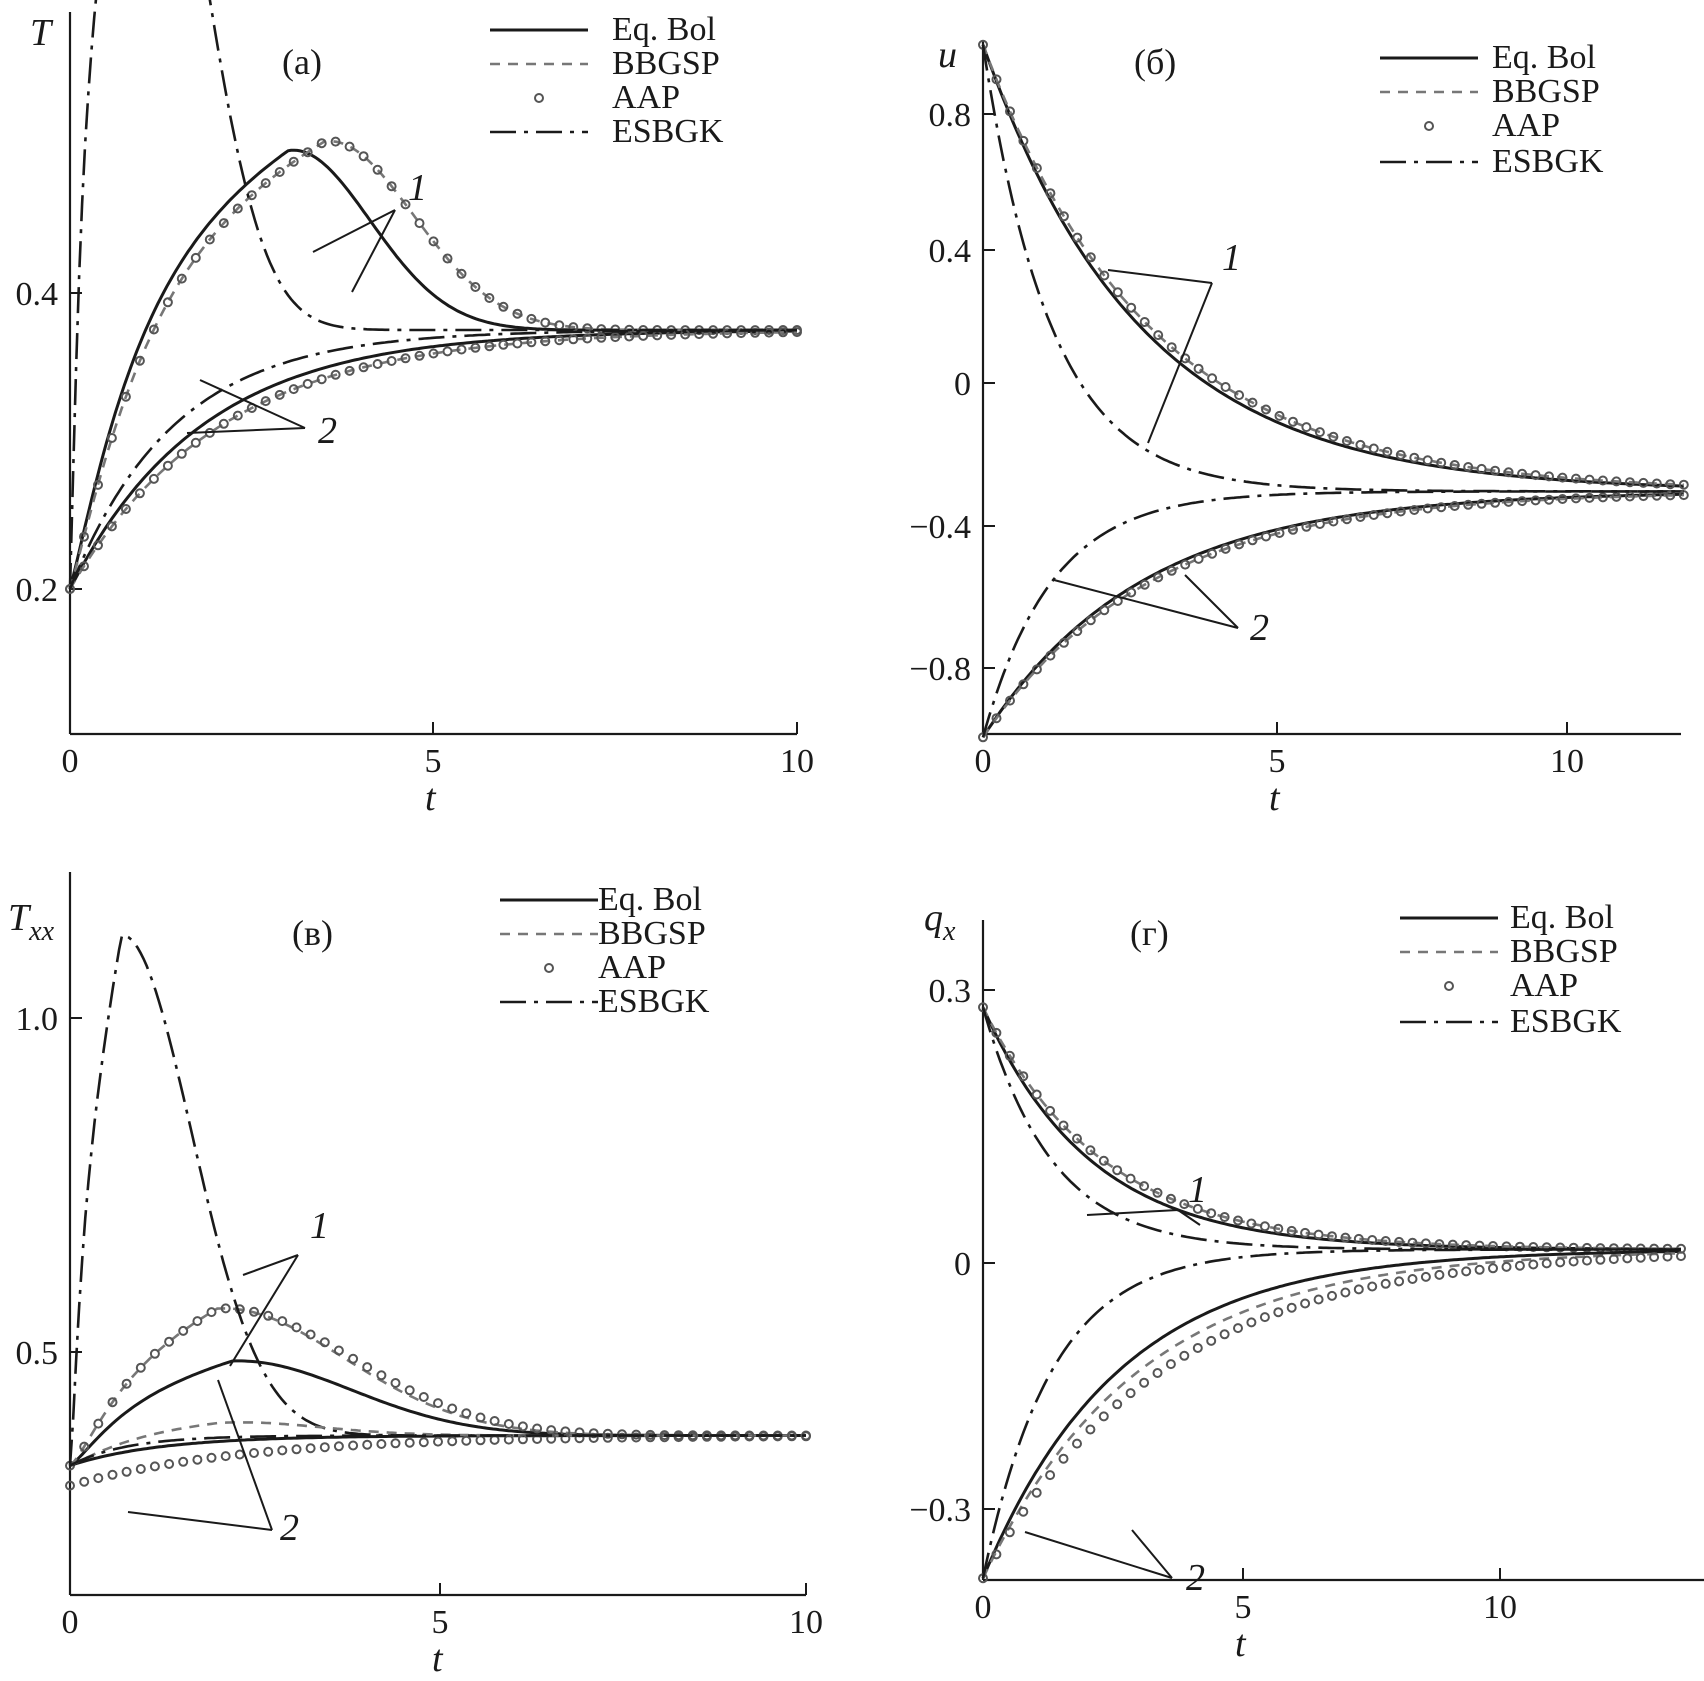 Image resolution: width=1704 pixels, height=1681 pixels. What do you see at coordinates (940, 527) in the screenshot?
I see `y-tick-label: −0.4` at bounding box center [940, 527].